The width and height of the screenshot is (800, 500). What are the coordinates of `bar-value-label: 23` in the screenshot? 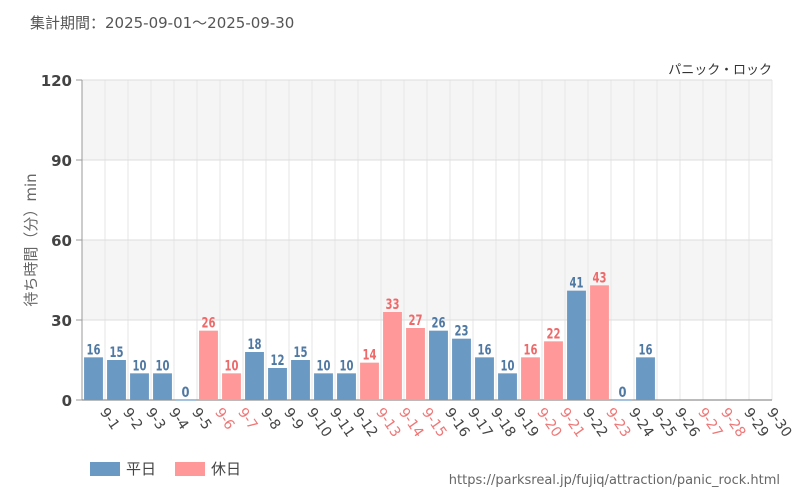 It's located at (462, 332).